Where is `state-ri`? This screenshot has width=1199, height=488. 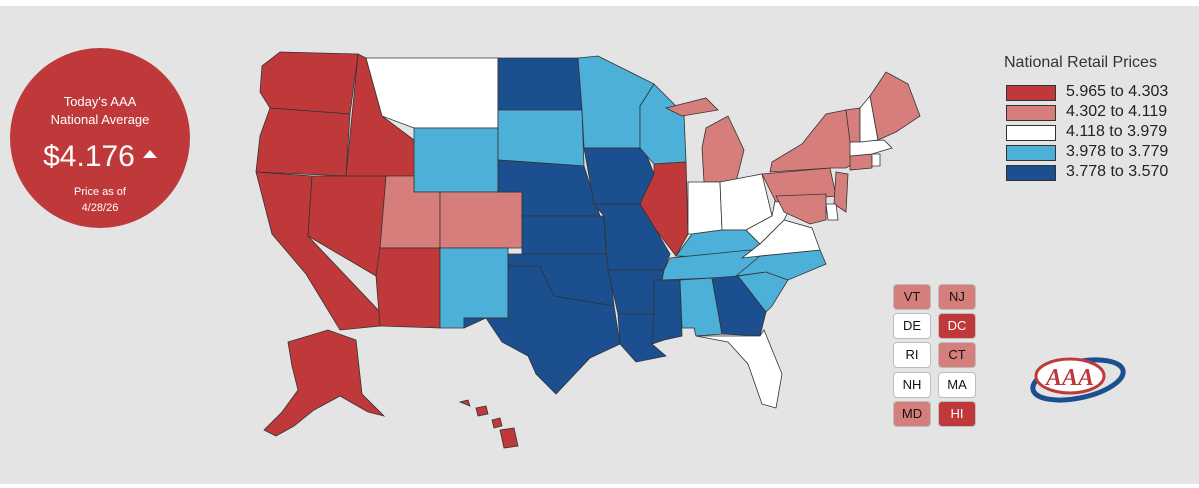 state-ri is located at coordinates (876, 160).